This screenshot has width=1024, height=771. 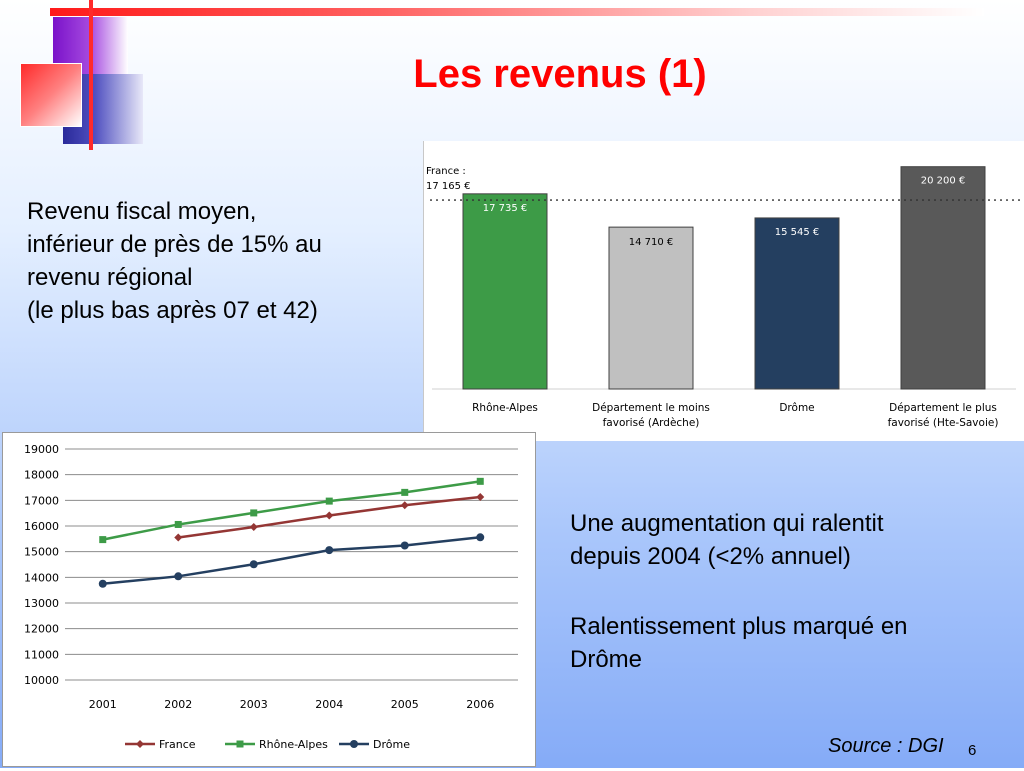 I want to click on left-text-line: inférieur de près de 15% au, so click(x=174, y=244).